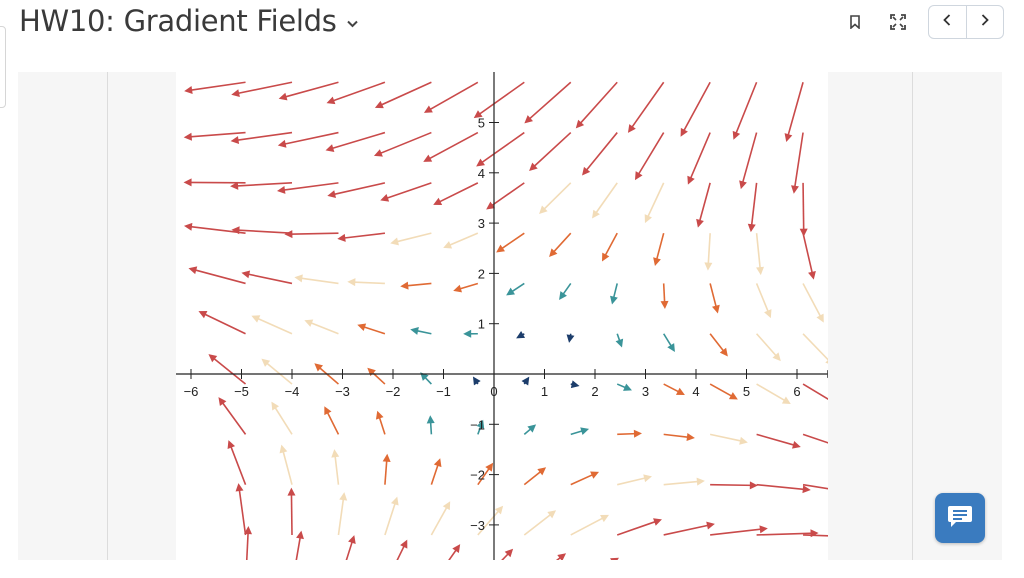  I want to click on chevron-right-icon, so click(985, 22).